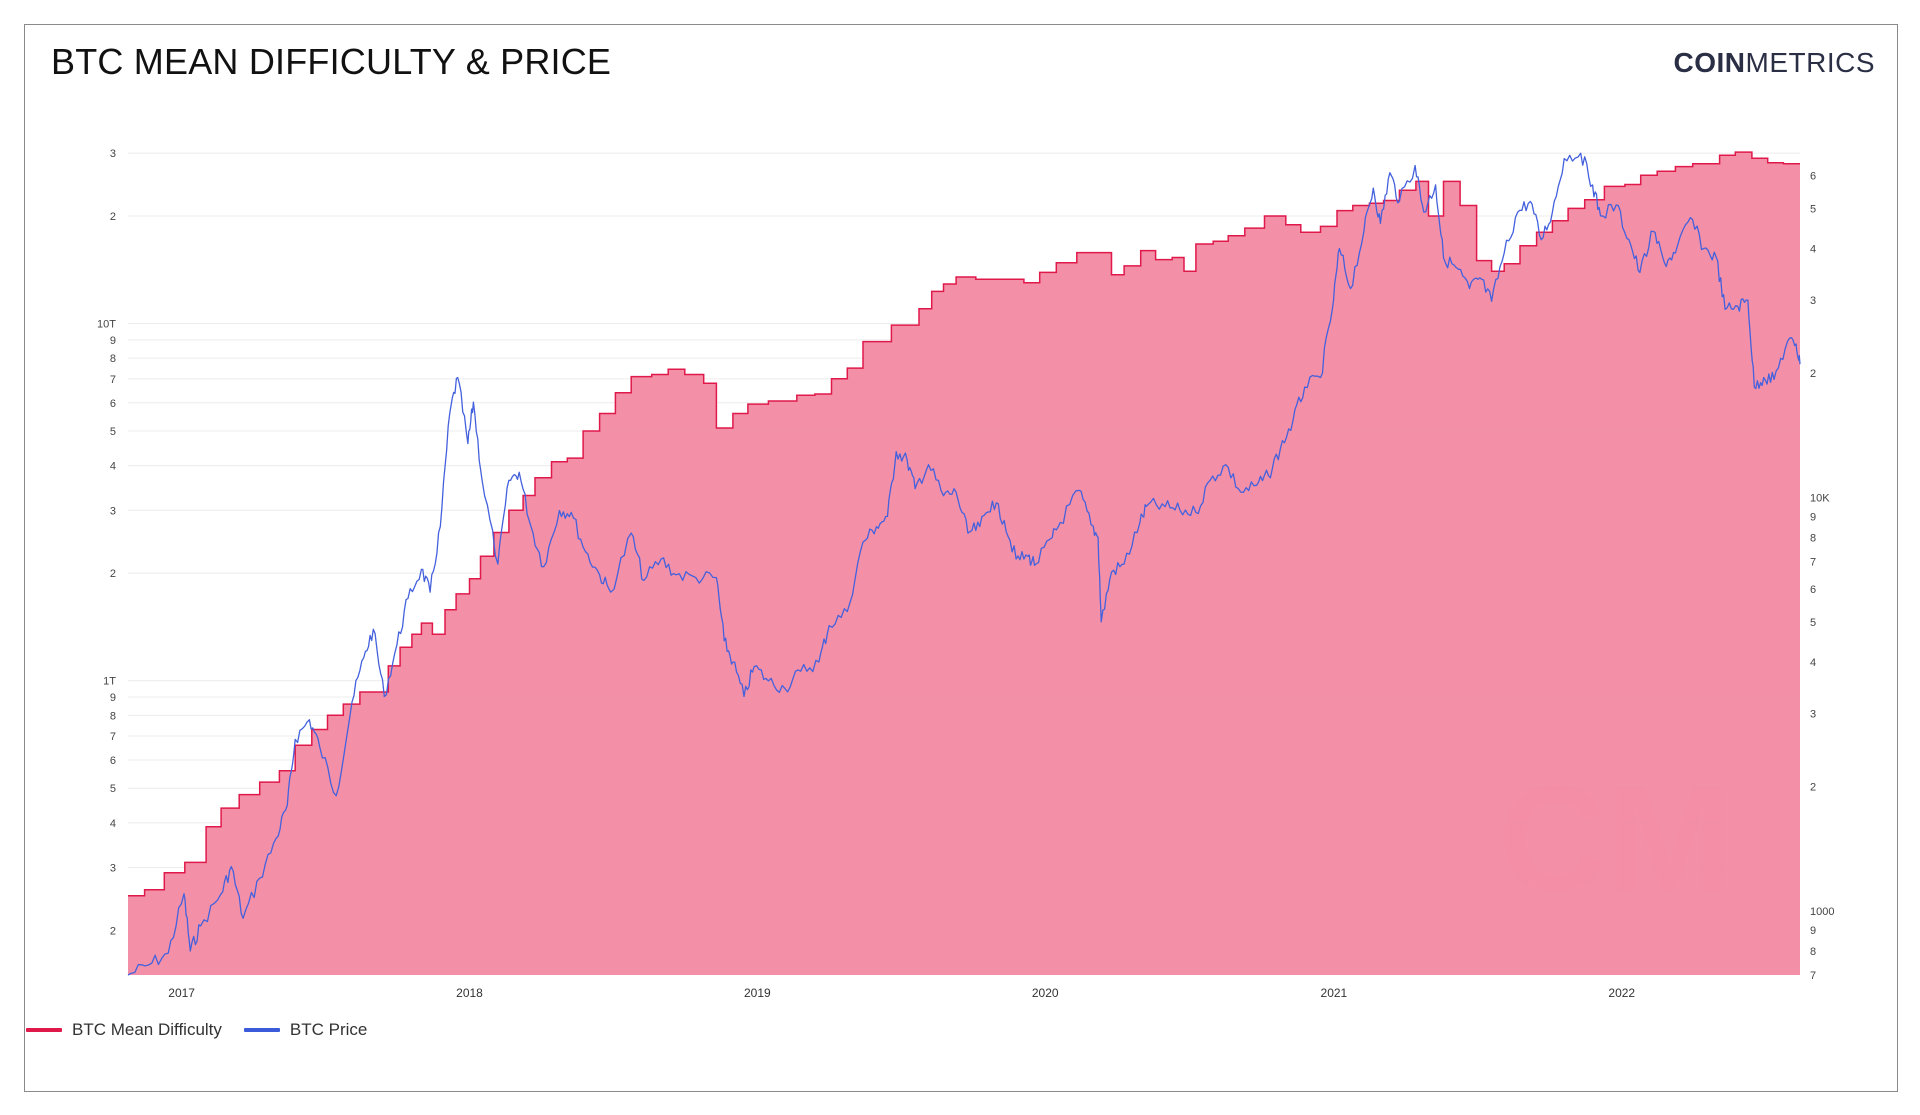 The height and width of the screenshot is (1115, 1920). Describe the element at coordinates (757, 993) in the screenshot. I see `x-tick-label-2019: 2019` at that location.